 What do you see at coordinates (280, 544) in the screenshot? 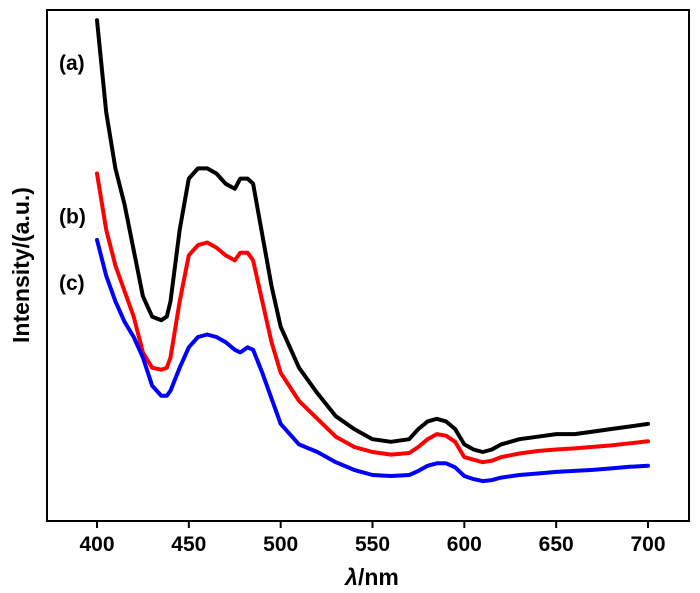
I see `x-tick-label: 500` at bounding box center [280, 544].